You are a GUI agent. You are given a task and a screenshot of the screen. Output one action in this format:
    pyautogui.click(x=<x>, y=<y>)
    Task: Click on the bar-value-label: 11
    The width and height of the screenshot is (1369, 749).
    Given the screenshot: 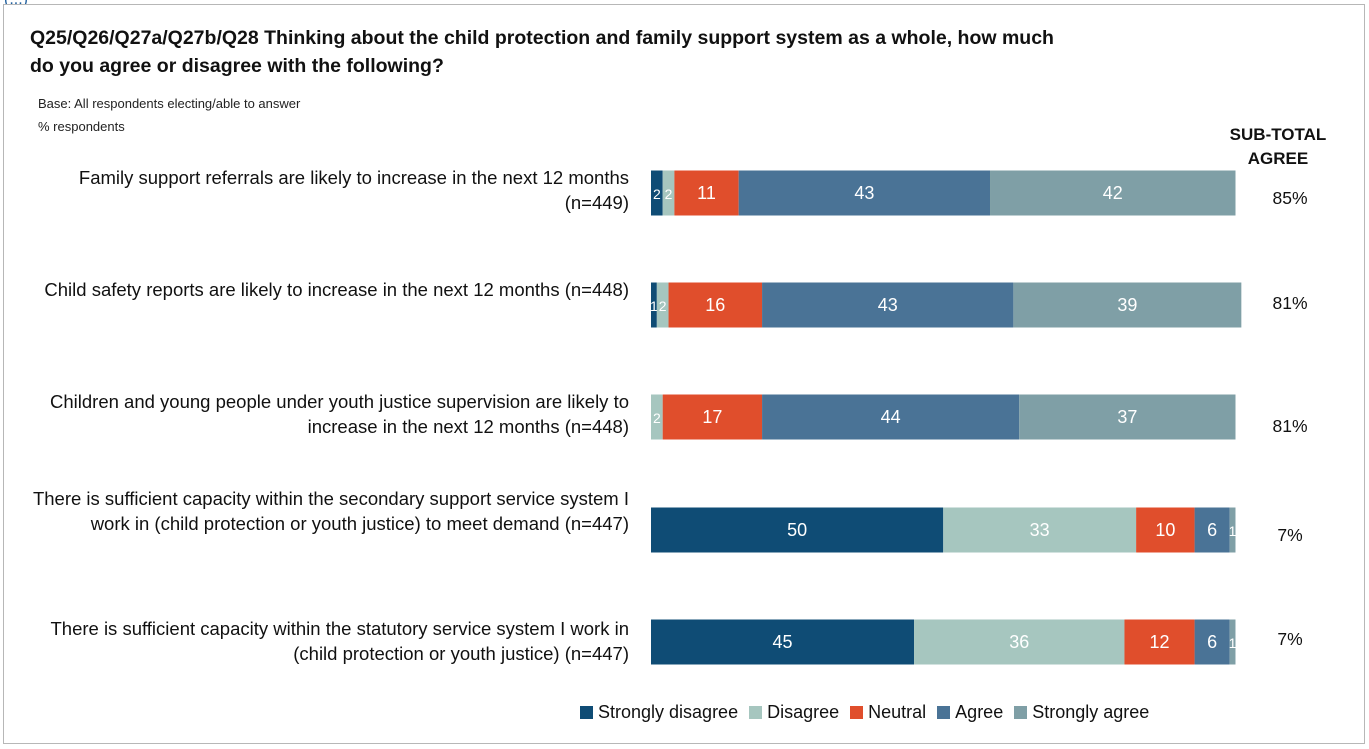 What is the action you would take?
    pyautogui.click(x=706, y=193)
    